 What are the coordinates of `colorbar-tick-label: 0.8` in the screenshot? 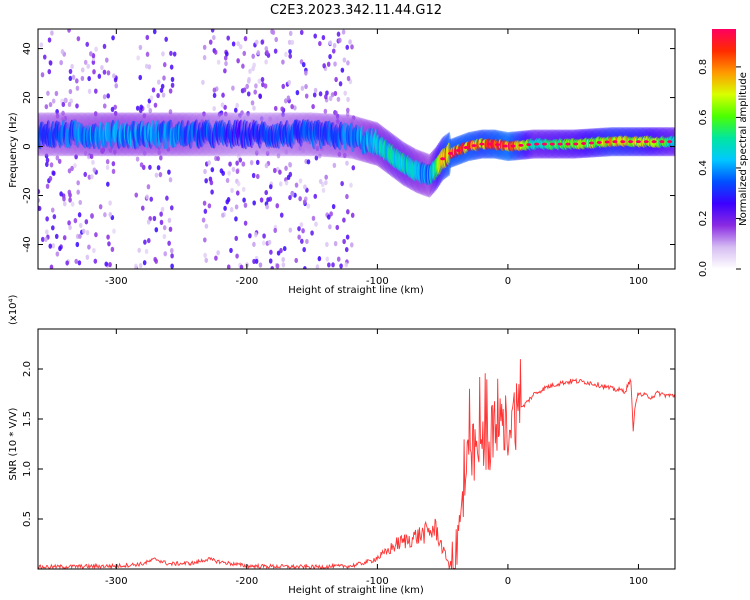 It's located at (703, 67).